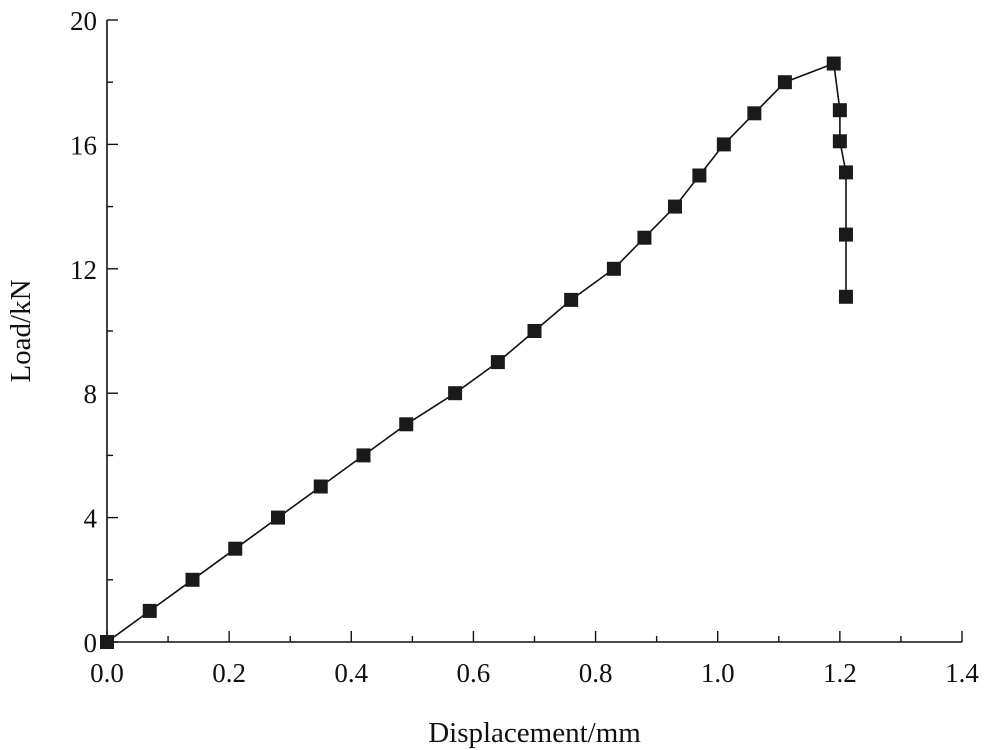 The image size is (985, 750). What do you see at coordinates (91, 643) in the screenshot?
I see `y-tick-label: 0` at bounding box center [91, 643].